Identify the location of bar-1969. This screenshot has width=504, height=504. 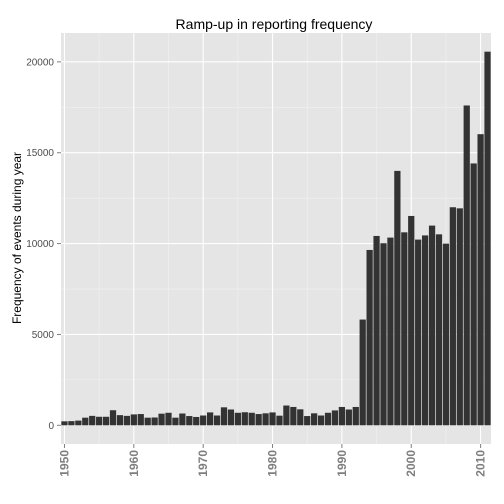
(196, 421).